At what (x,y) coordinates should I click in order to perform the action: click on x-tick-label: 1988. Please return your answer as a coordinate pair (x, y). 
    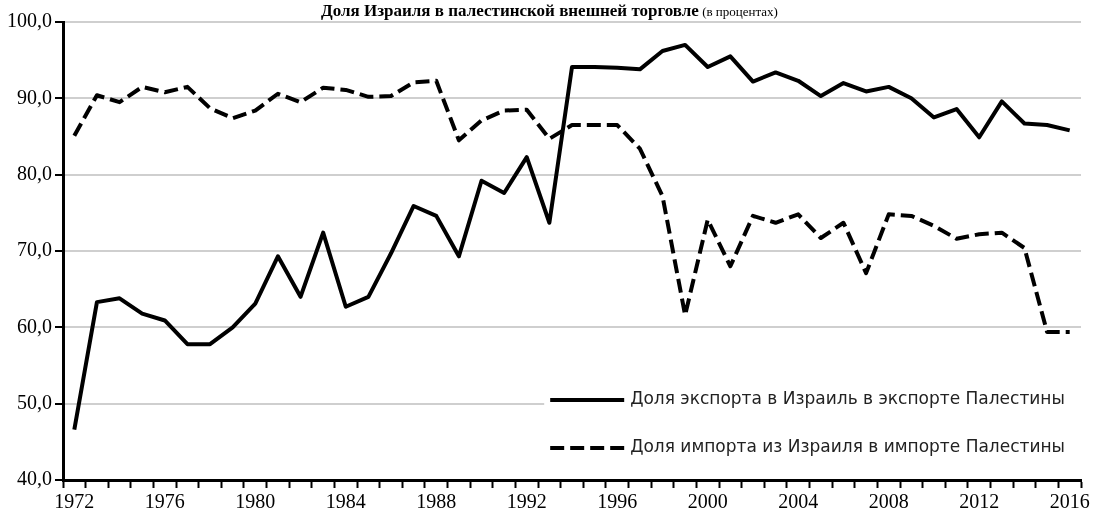
    Looking at the image, I should click on (436, 501).